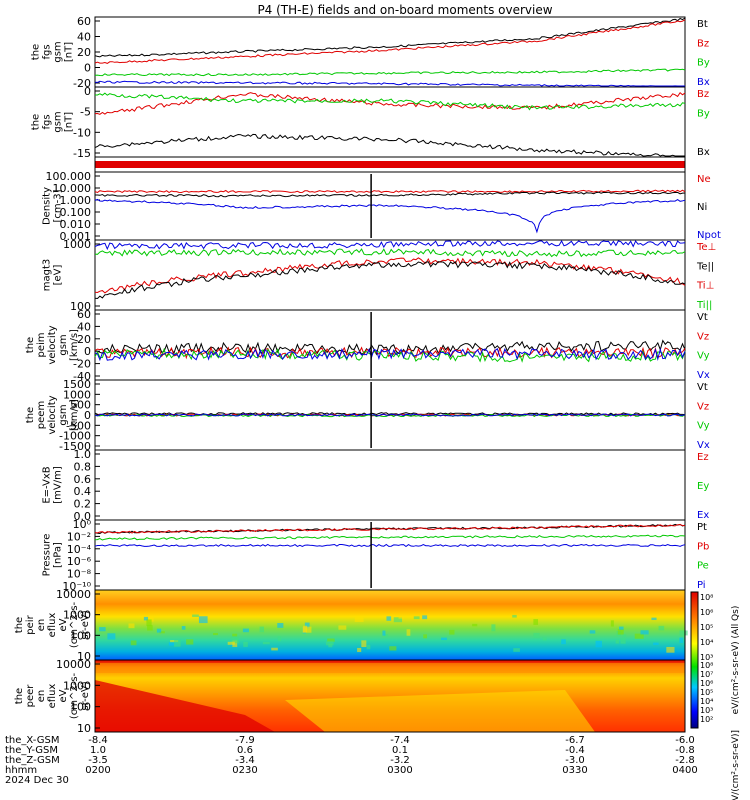 The height and width of the screenshot is (800, 750). What do you see at coordinates (245, 750) in the screenshot?
I see `x-tick-label: 0.6` at bounding box center [245, 750].